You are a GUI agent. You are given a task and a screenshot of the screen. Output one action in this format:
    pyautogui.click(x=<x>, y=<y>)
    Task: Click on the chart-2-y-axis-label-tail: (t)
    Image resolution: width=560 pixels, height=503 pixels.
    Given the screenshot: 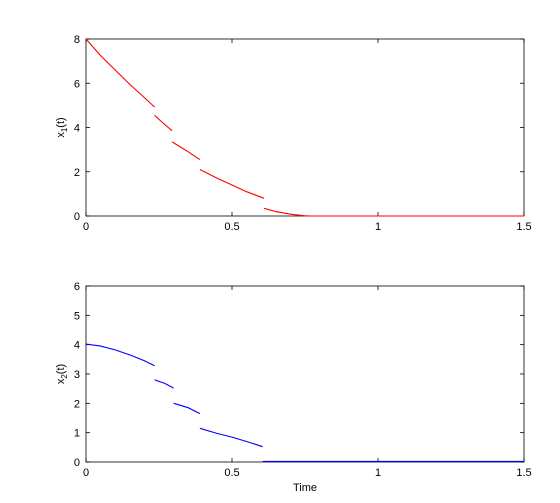 What is the action you would take?
    pyautogui.click(x=61, y=369)
    